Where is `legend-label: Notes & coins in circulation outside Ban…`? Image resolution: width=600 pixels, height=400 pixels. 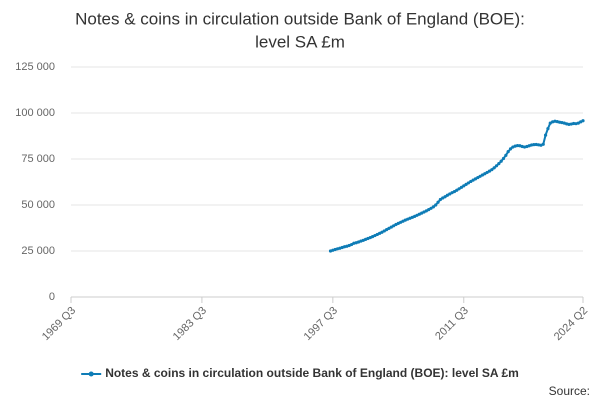
legend-label: Notes & coins in circulation outside Ban… is located at coordinates (312, 373).